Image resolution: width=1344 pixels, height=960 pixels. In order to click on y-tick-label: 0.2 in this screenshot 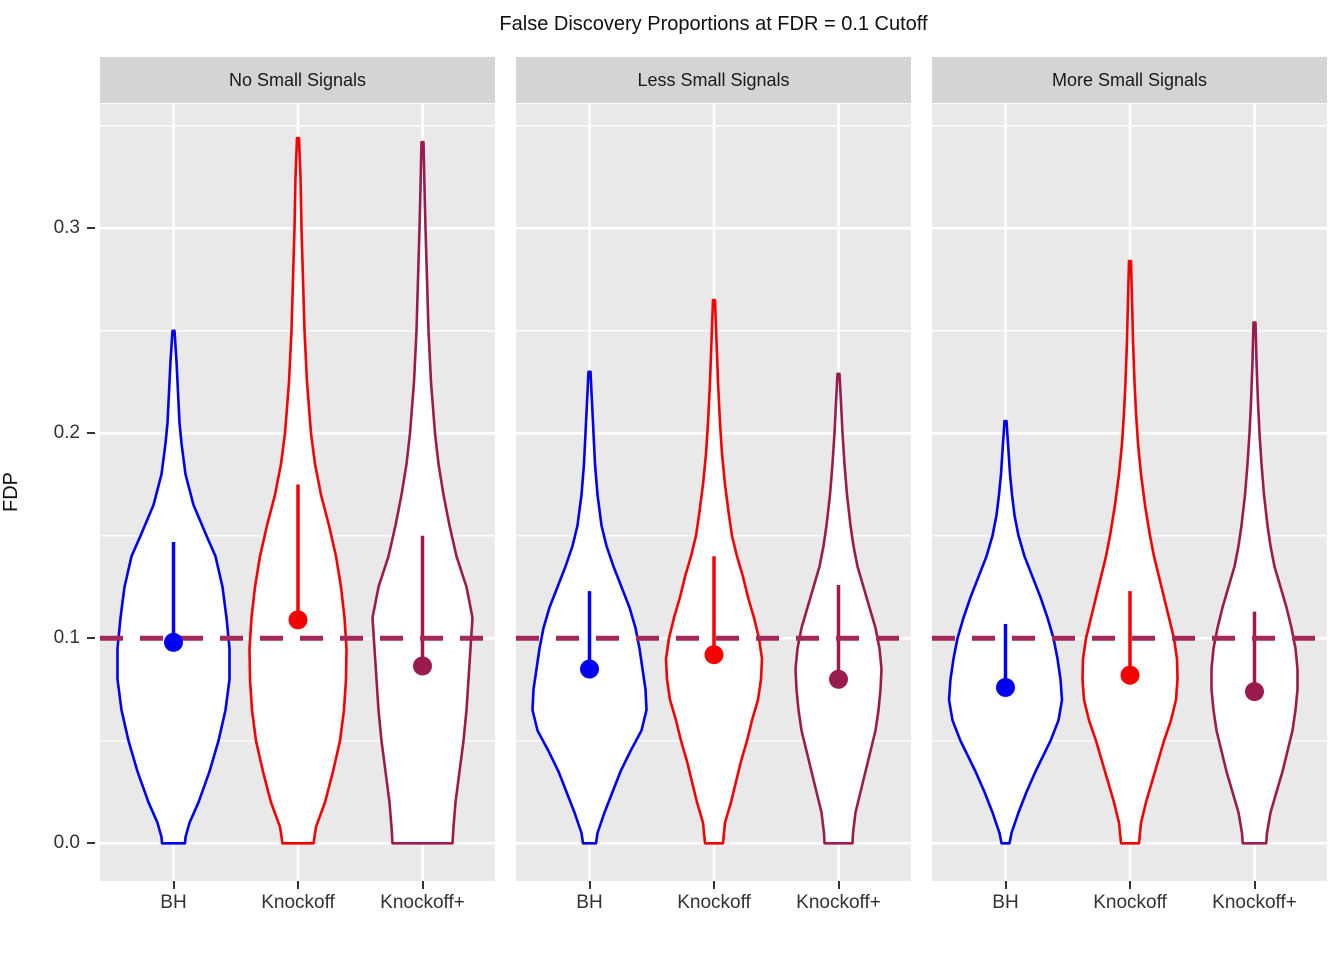, I will do `click(66, 433)`.